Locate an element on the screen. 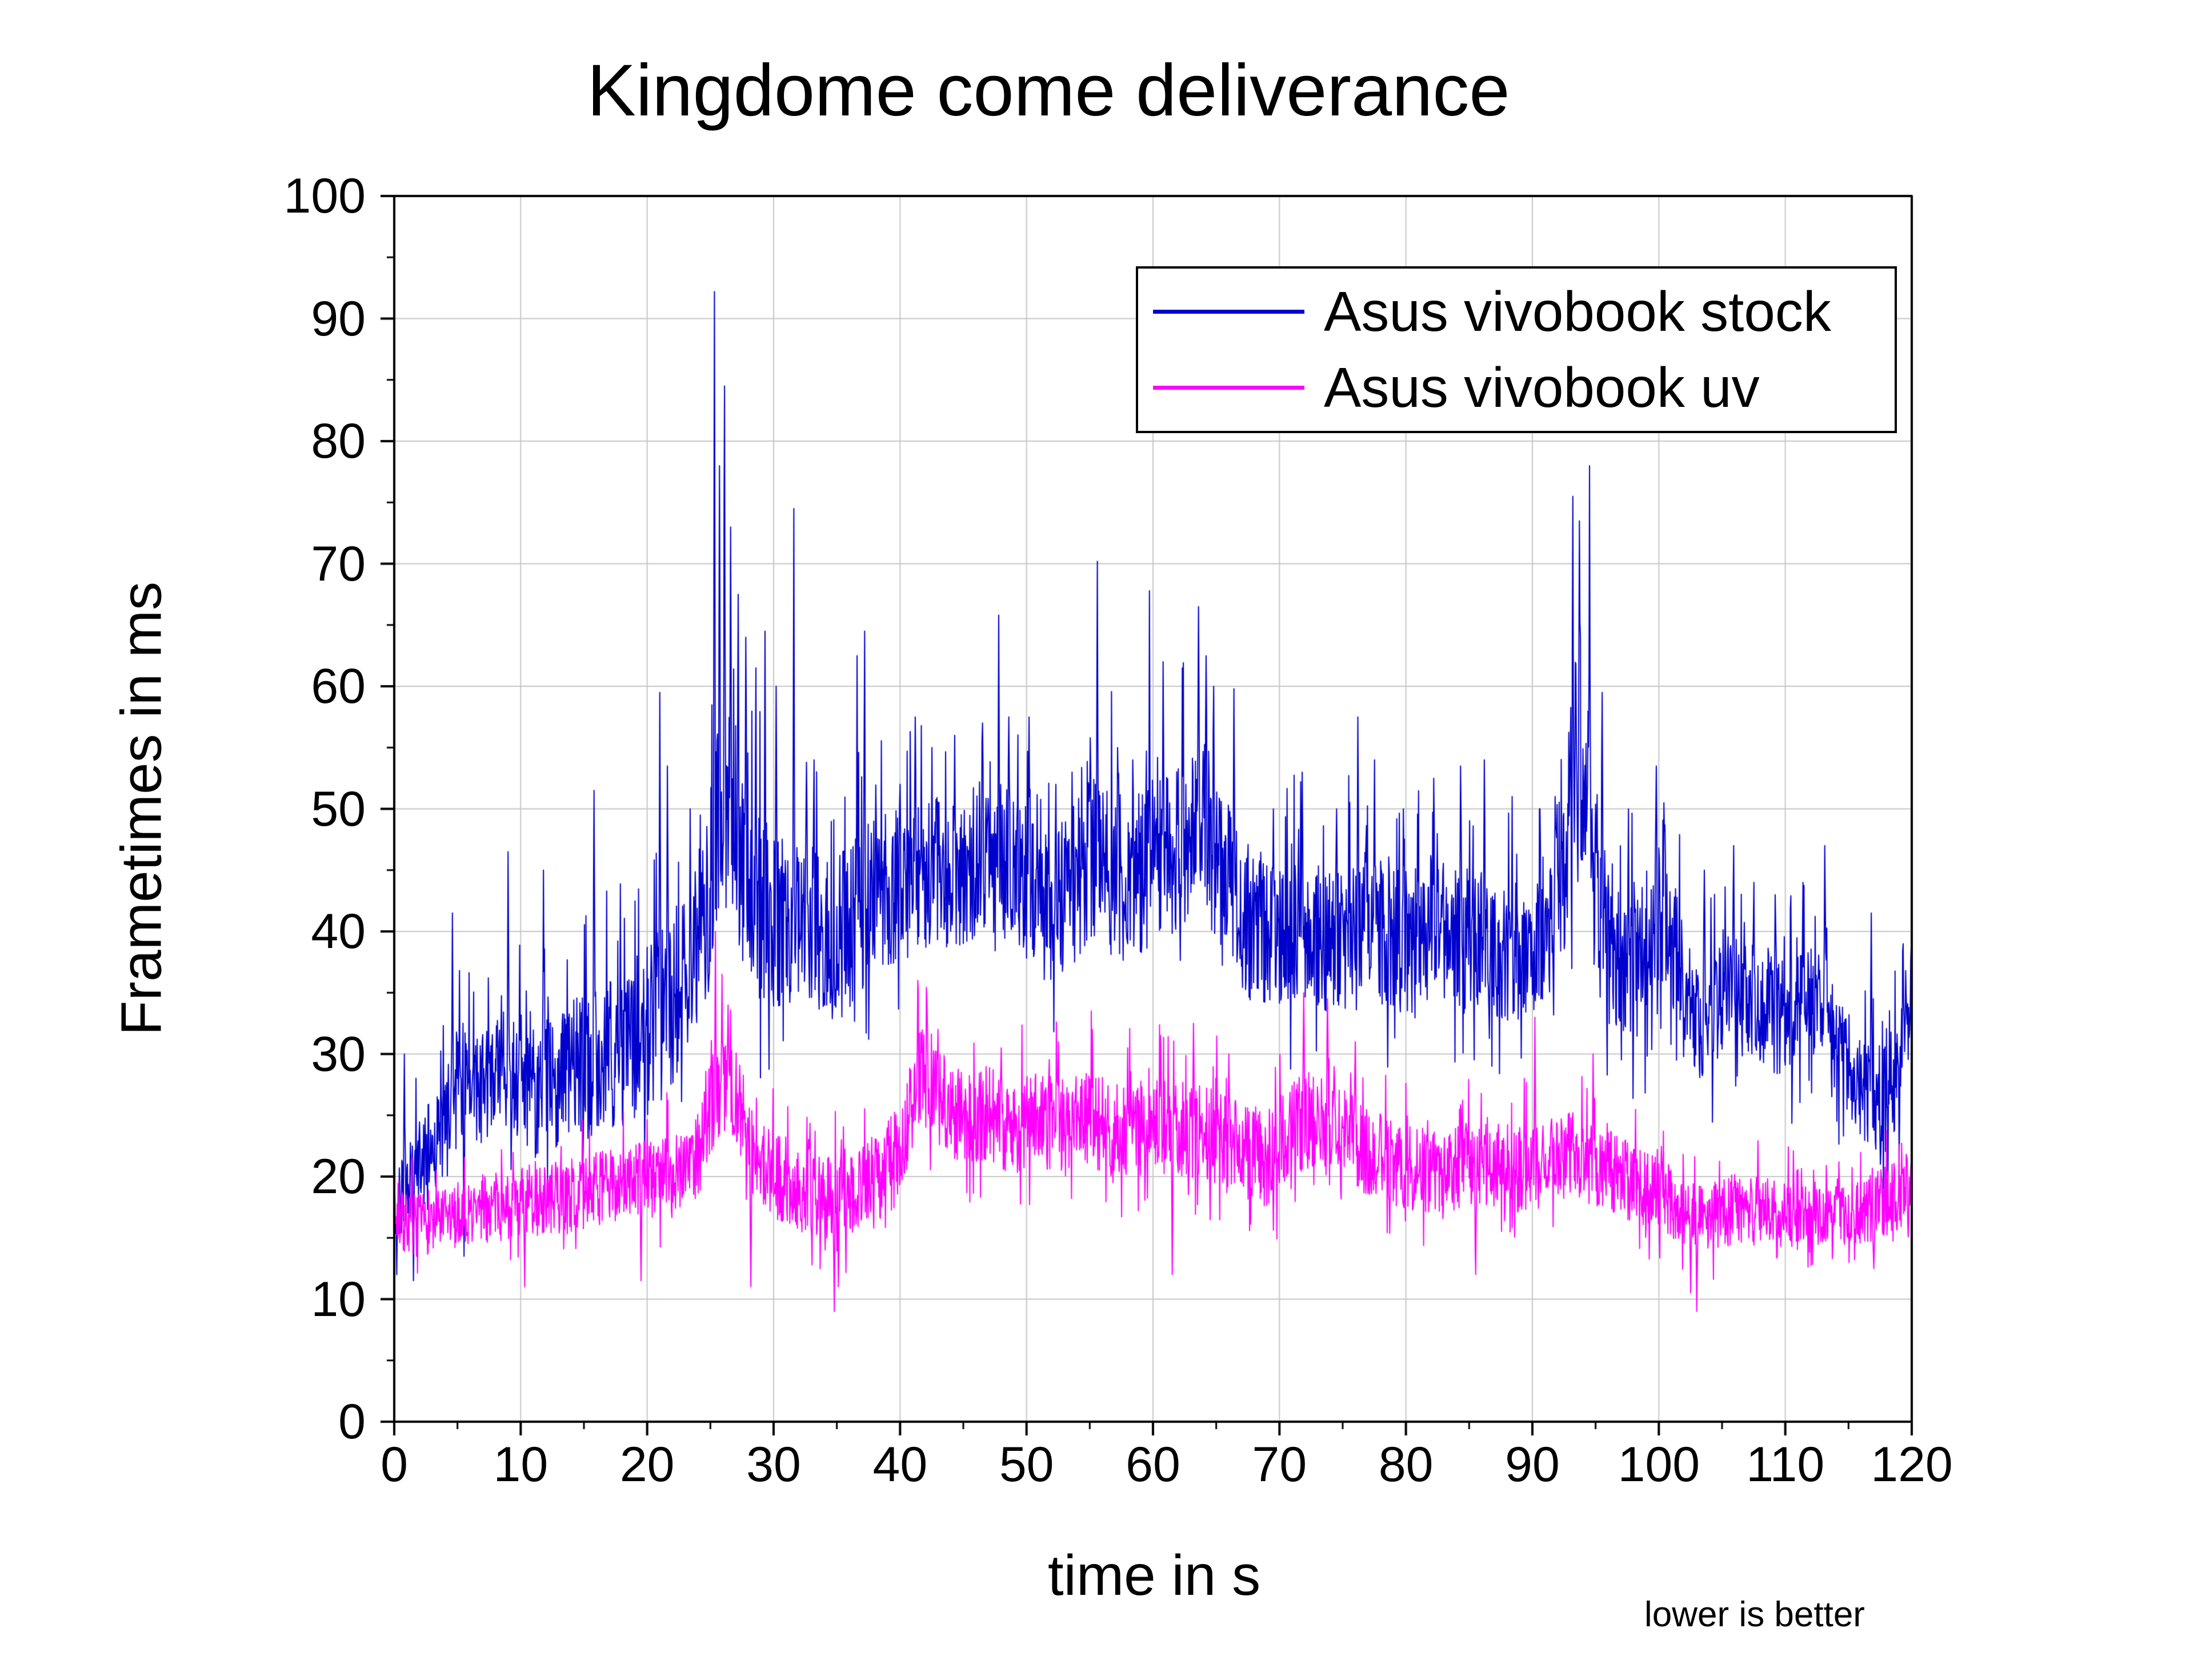 Image resolution: width=2194 pixels, height=1680 pixels. y-tick-label: 0 is located at coordinates (352, 1421).